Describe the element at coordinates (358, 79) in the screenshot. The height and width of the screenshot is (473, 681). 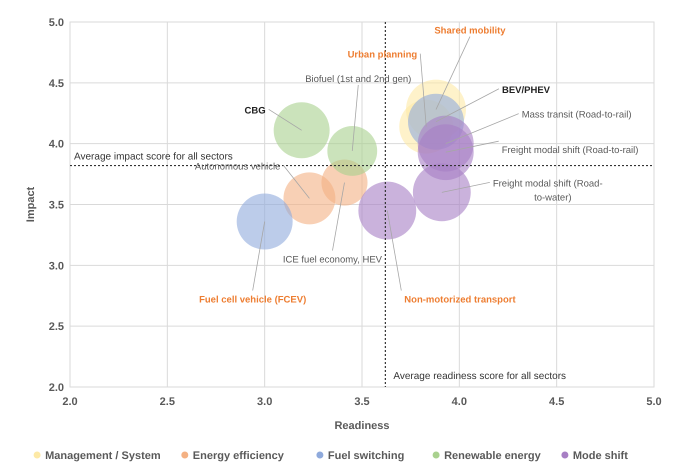
I see `annotation: Biofuel (1st and 2nd gen)` at that location.